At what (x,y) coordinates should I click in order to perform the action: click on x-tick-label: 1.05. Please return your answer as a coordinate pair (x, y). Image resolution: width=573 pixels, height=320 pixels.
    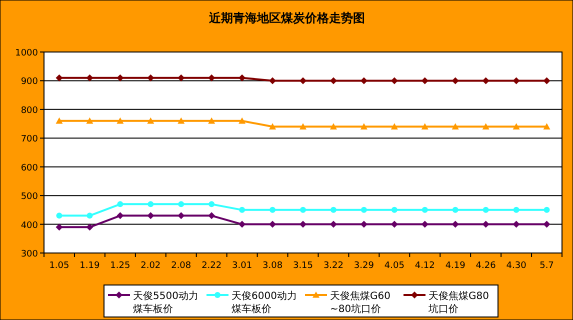
    Looking at the image, I should click on (59, 266).